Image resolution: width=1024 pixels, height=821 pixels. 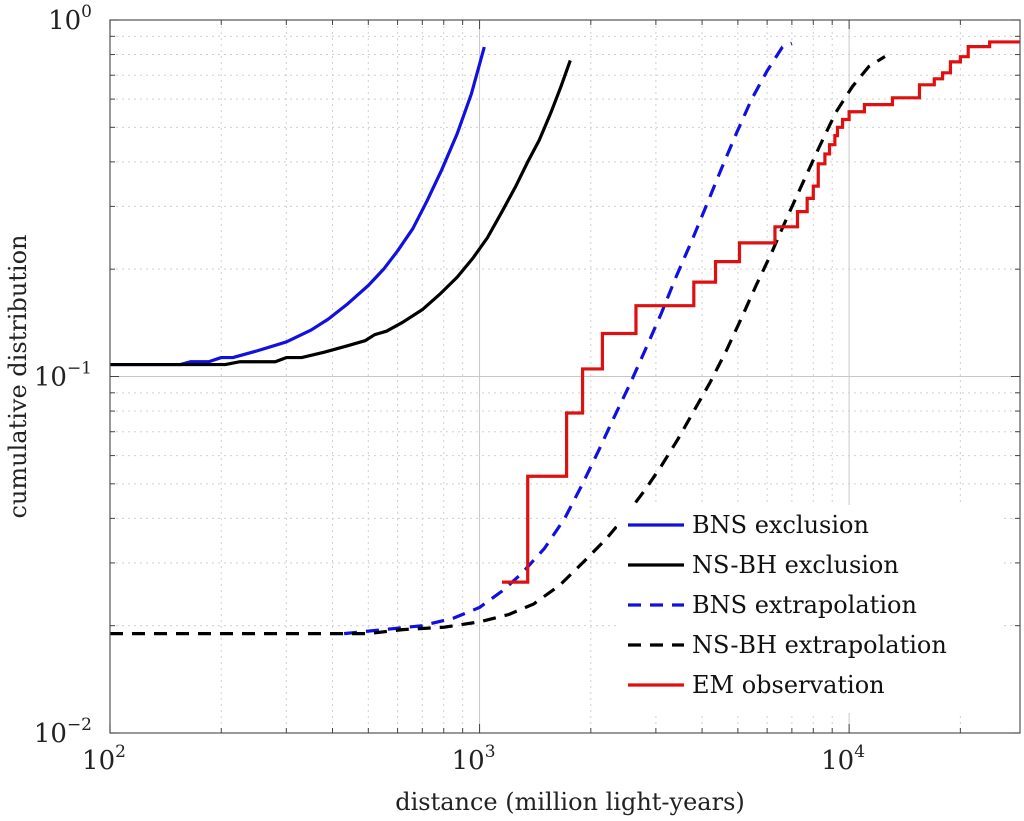 I want to click on y-axis-label: cumulative distribution, so click(x=18, y=376).